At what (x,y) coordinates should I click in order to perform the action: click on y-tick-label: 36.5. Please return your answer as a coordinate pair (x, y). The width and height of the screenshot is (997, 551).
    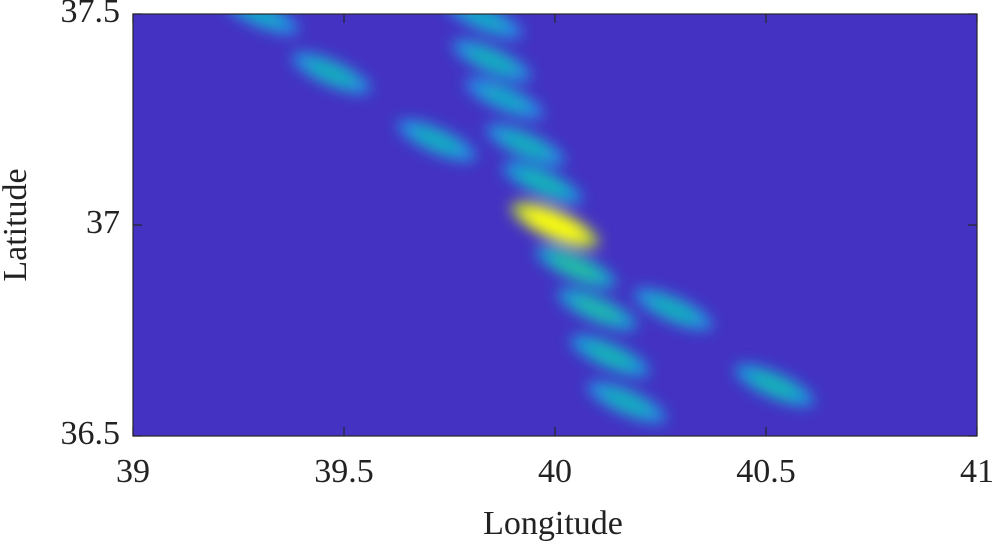
    Looking at the image, I should click on (91, 433).